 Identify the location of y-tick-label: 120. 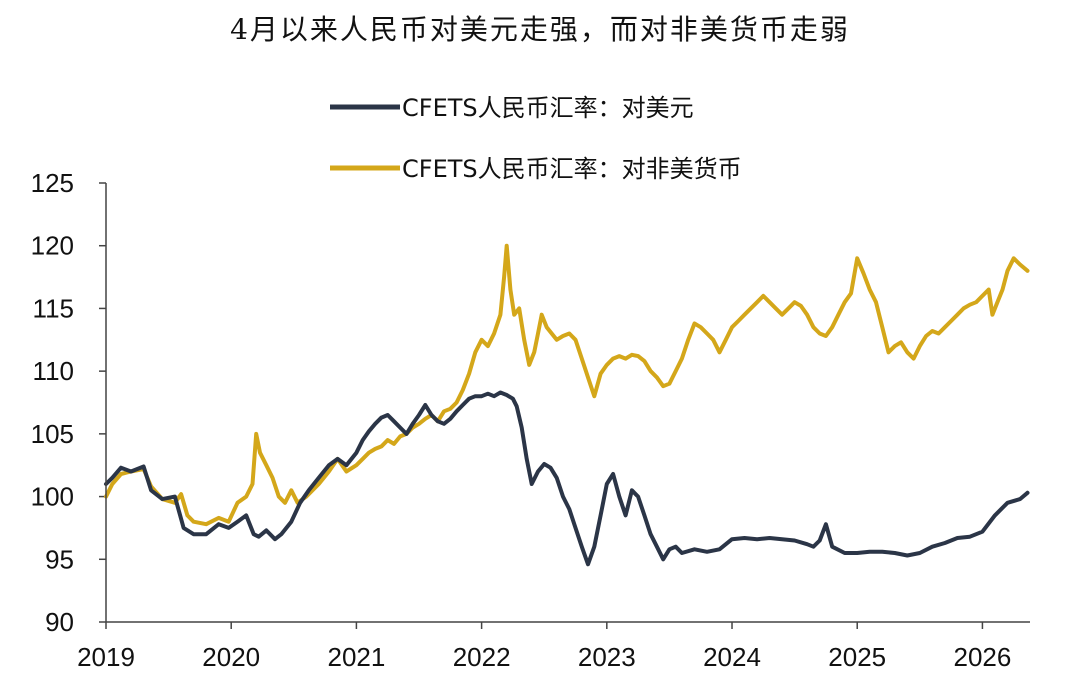
(52, 246).